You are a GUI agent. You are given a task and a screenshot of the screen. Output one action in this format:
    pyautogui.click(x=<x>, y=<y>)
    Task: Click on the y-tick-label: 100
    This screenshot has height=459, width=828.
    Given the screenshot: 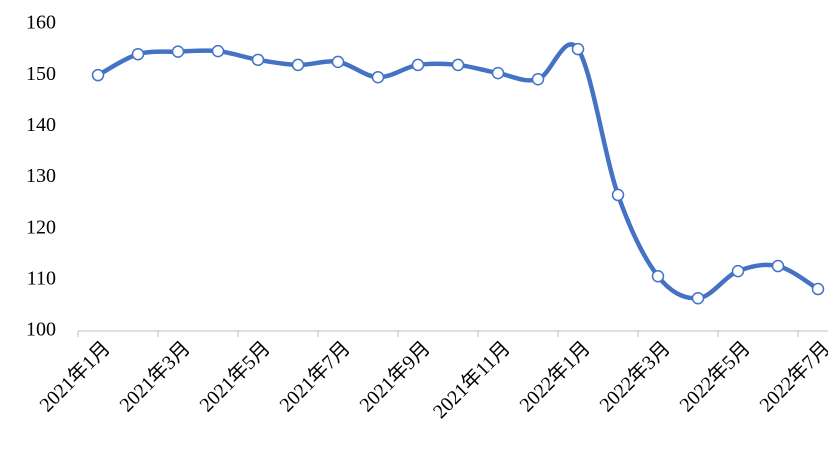 What is the action you would take?
    pyautogui.click(x=41, y=330)
    